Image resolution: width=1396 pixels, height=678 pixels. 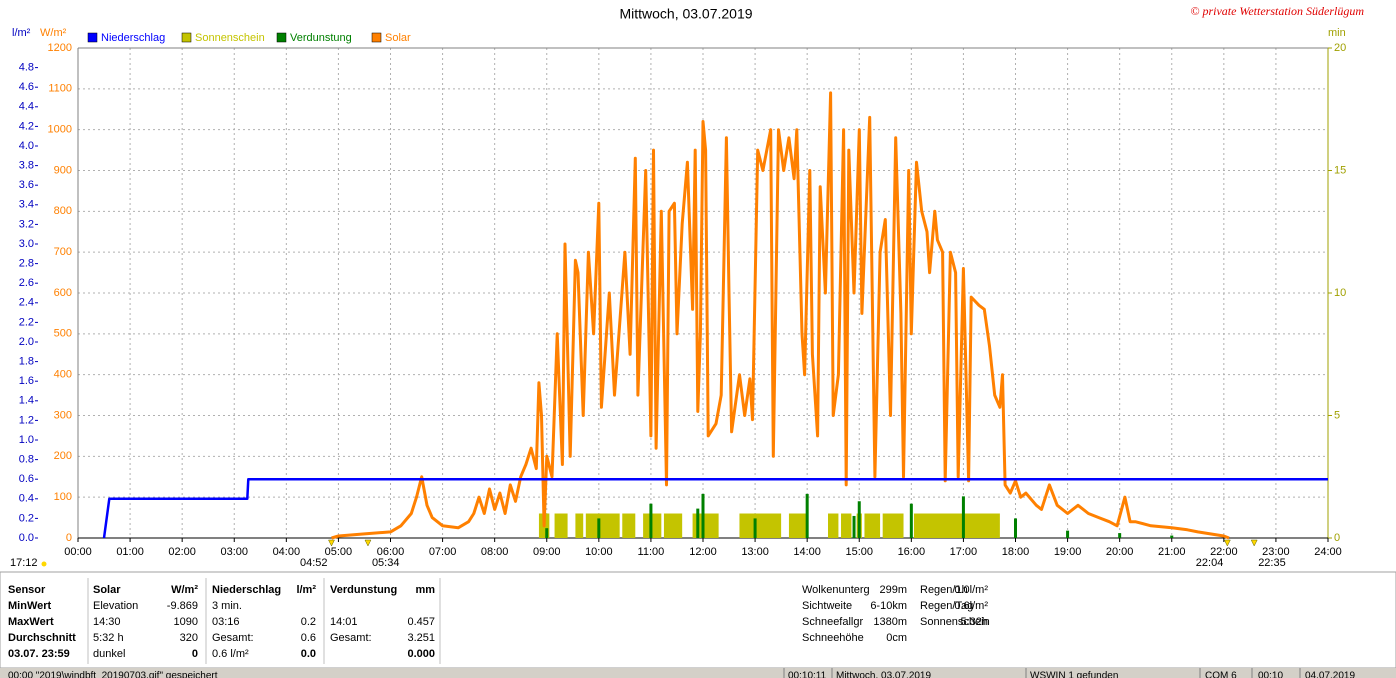 What do you see at coordinates (421, 638) in the screenshot?
I see `stats-value: 3.251` at bounding box center [421, 638].